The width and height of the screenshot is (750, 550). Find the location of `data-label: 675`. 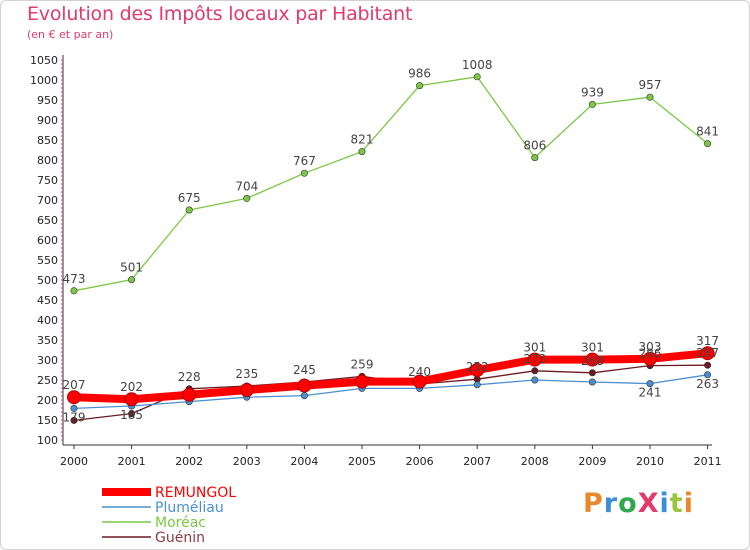

data-label: 675 is located at coordinates (189, 198).